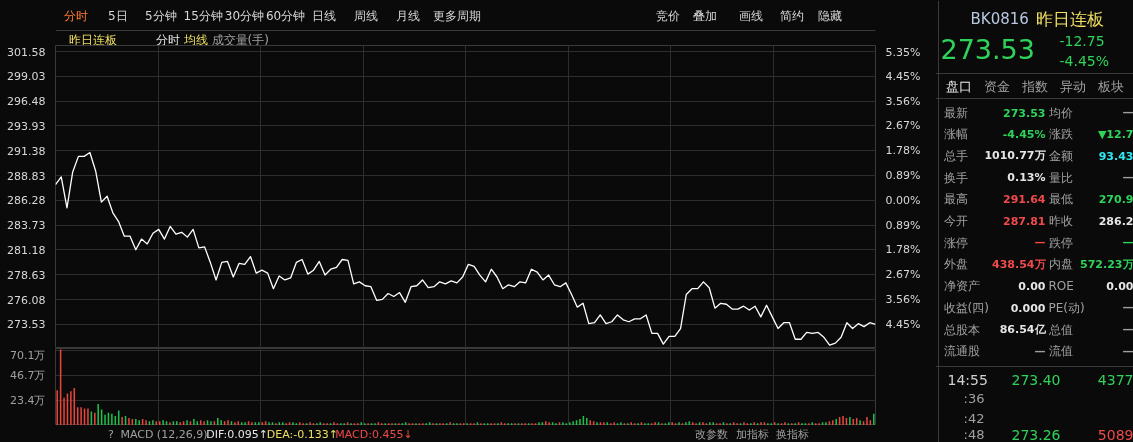 This screenshot has height=442, width=1133. I want to click on text: 资金, so click(996, 86).